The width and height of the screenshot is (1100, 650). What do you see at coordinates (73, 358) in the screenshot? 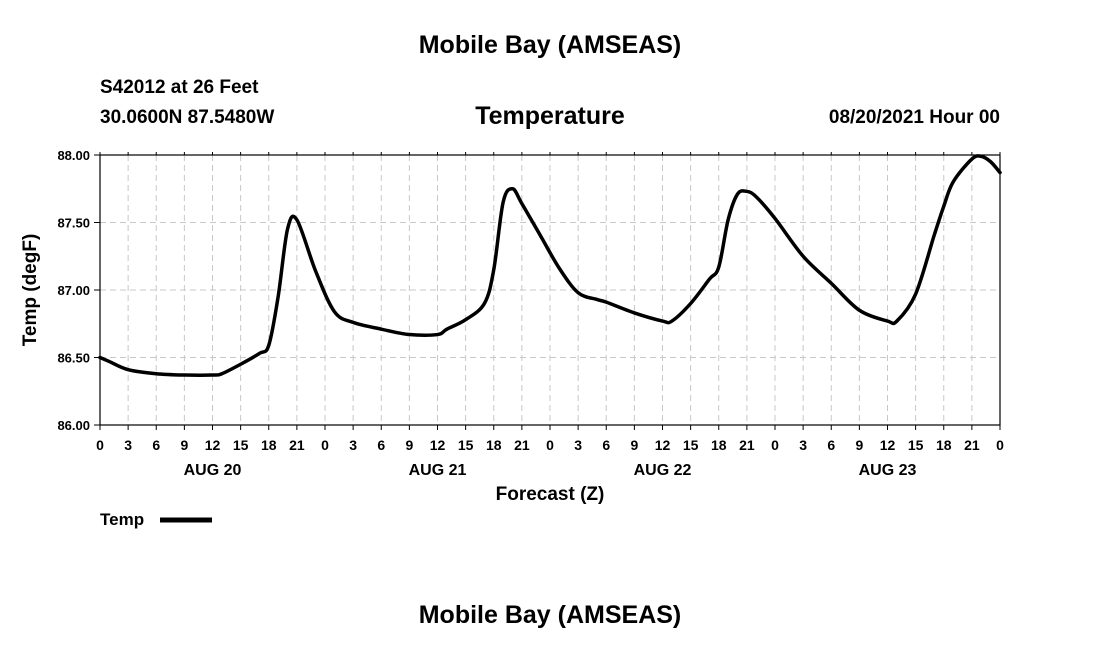
I see `y-tick-label: 86.50` at bounding box center [73, 358].